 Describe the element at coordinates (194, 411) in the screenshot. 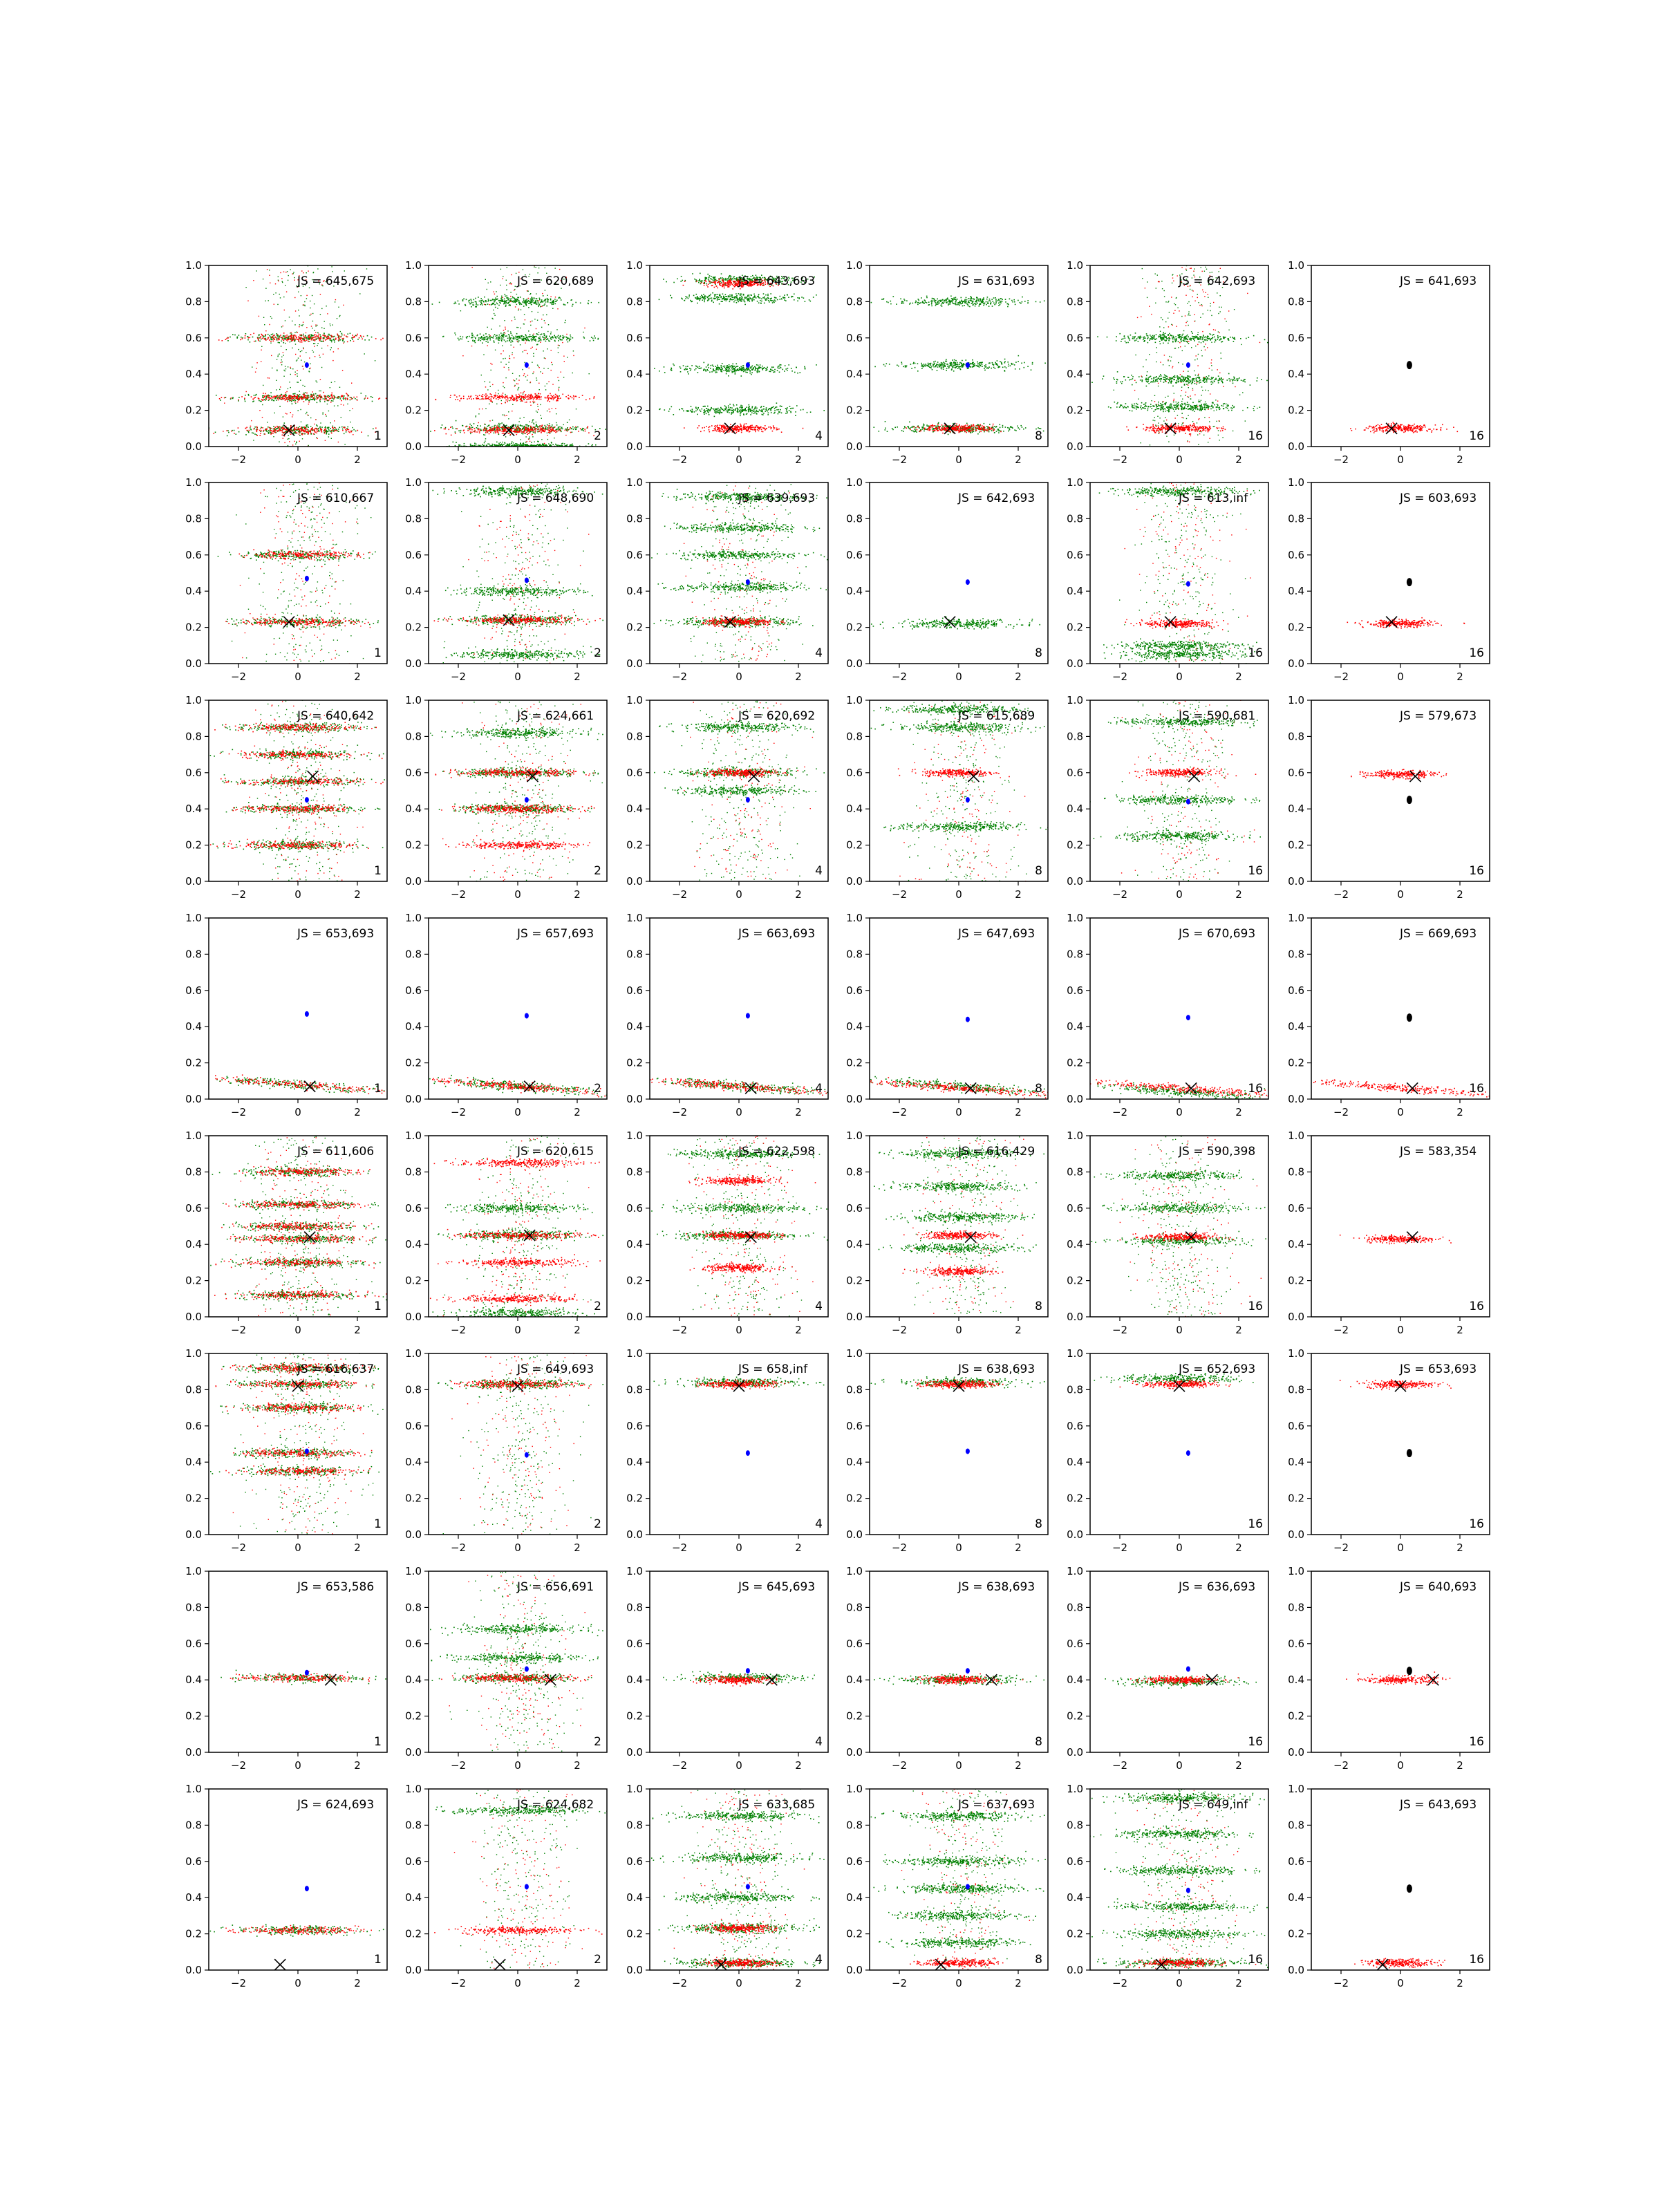

I see `y-tick-label: 0.2` at that location.